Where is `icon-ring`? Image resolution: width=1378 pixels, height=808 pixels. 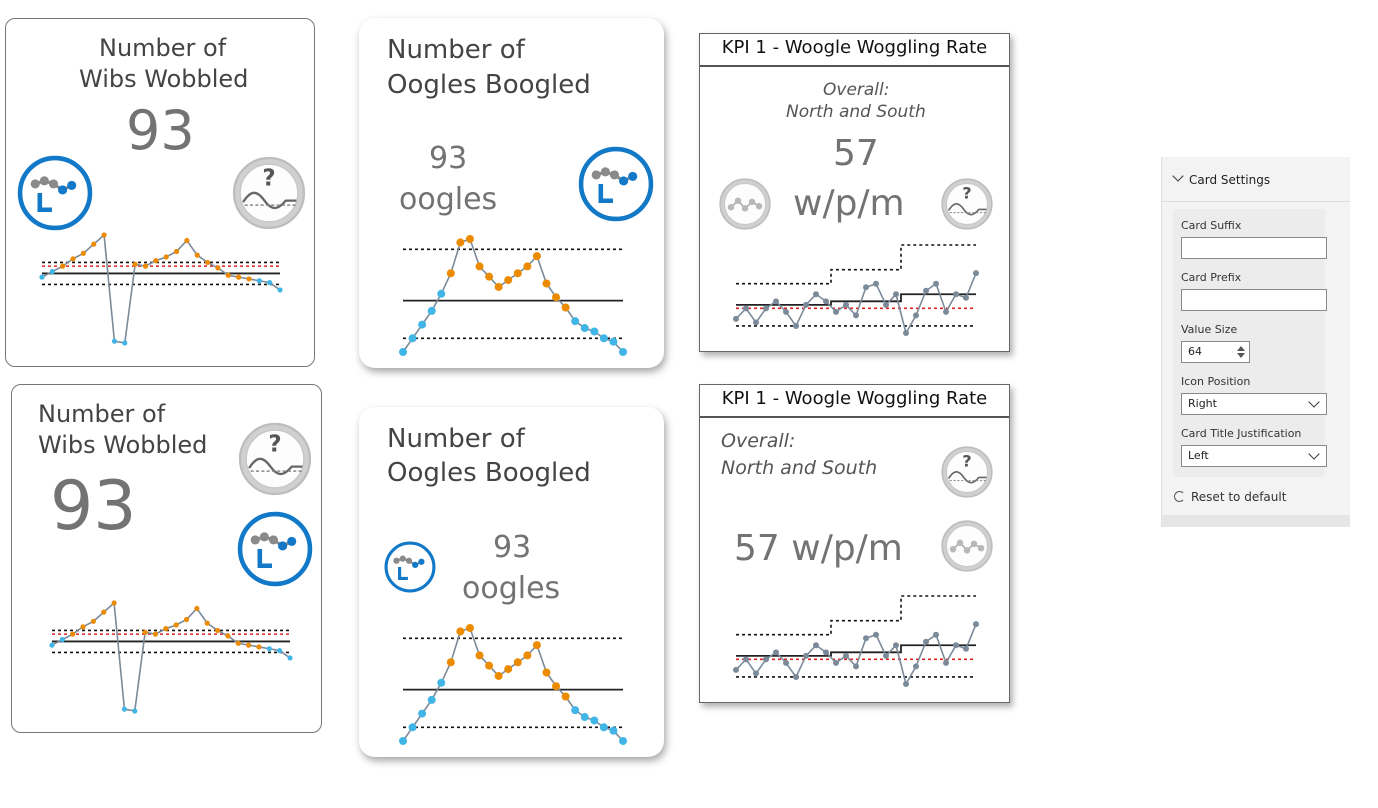 icon-ring is located at coordinates (410, 567).